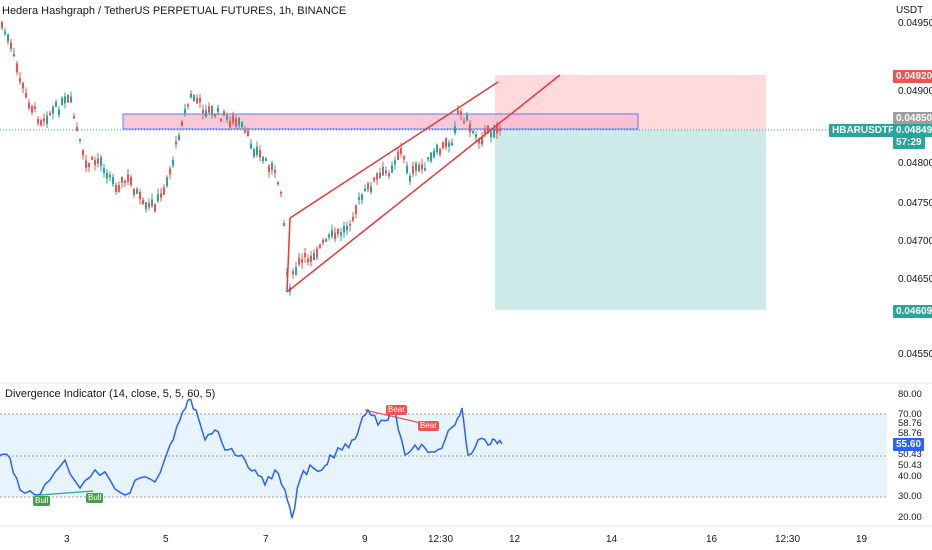 The height and width of the screenshot is (550, 932). I want to click on bear-divergence-line, so click(395, 417).